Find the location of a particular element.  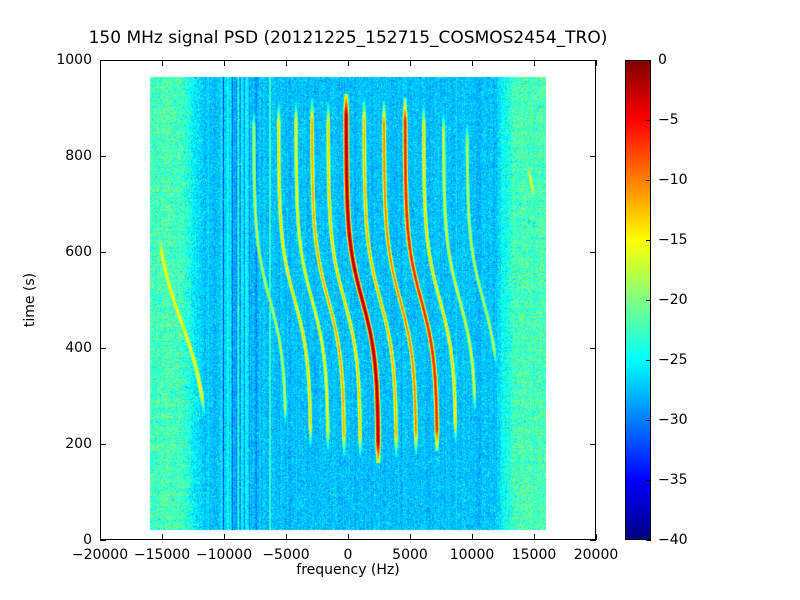

colorbar-tick-label: −30 is located at coordinates (673, 420).